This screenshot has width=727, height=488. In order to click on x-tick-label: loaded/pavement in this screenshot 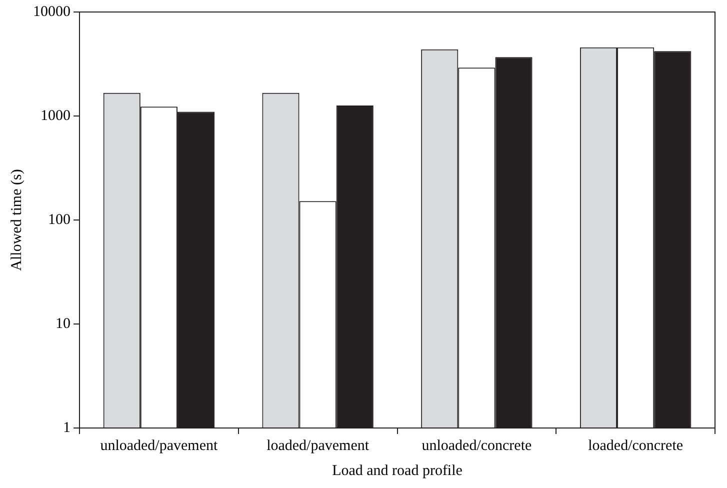, I will do `click(318, 446)`.